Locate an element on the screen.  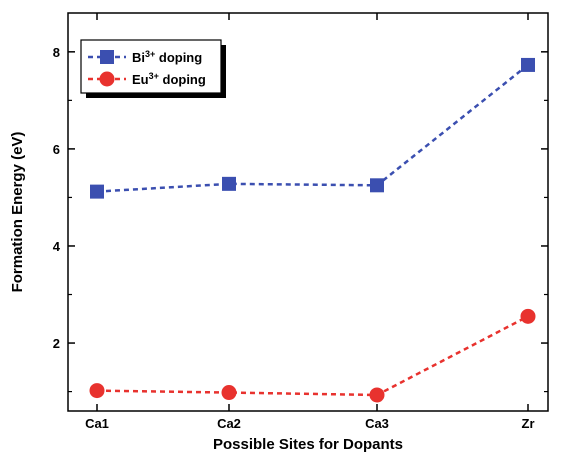
x-tick-label: Ca1 is located at coordinates (97, 423).